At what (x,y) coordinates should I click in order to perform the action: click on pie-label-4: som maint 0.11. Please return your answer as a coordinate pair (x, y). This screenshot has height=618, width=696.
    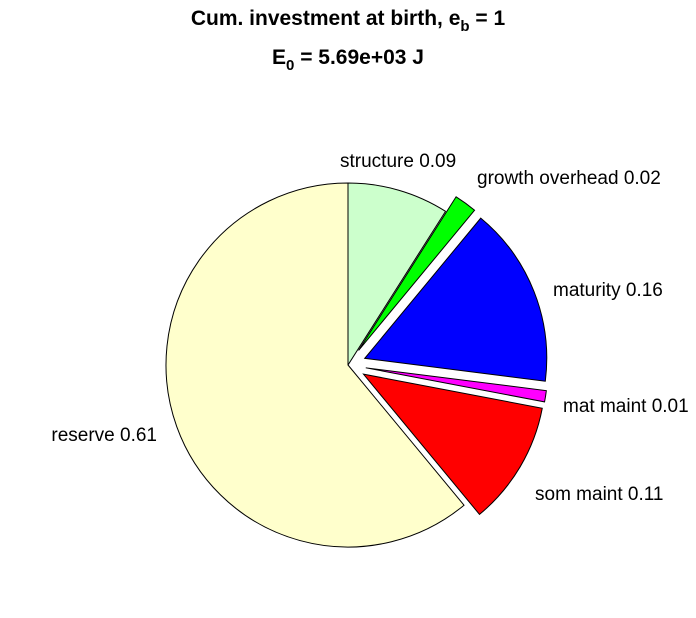
    Looking at the image, I should click on (599, 494).